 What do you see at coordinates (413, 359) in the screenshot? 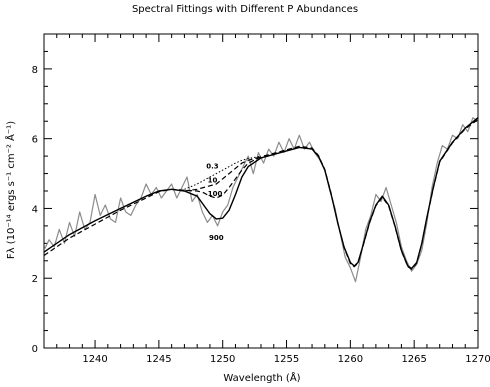
I see `x-tick-label: 1265` at bounding box center [413, 359].